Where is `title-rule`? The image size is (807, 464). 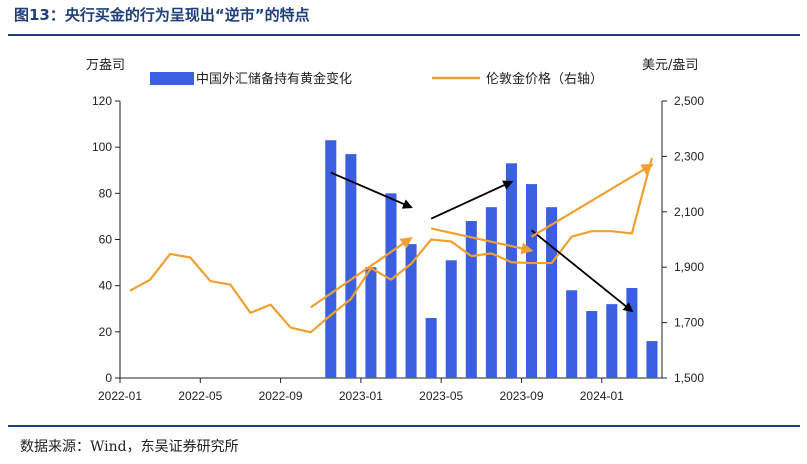
title-rule is located at coordinates (404, 35).